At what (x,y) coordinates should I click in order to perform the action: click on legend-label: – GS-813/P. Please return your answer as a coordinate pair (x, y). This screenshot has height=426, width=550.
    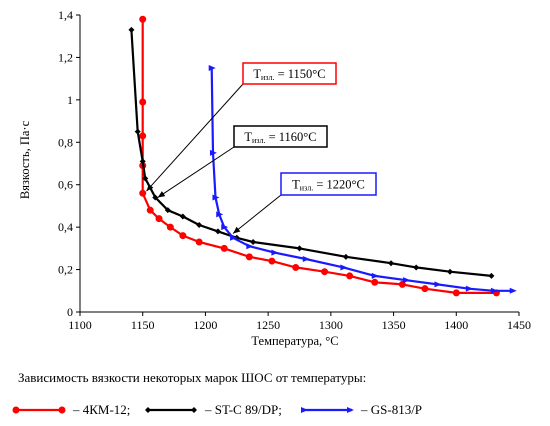
    Looking at the image, I should click on (392, 409).